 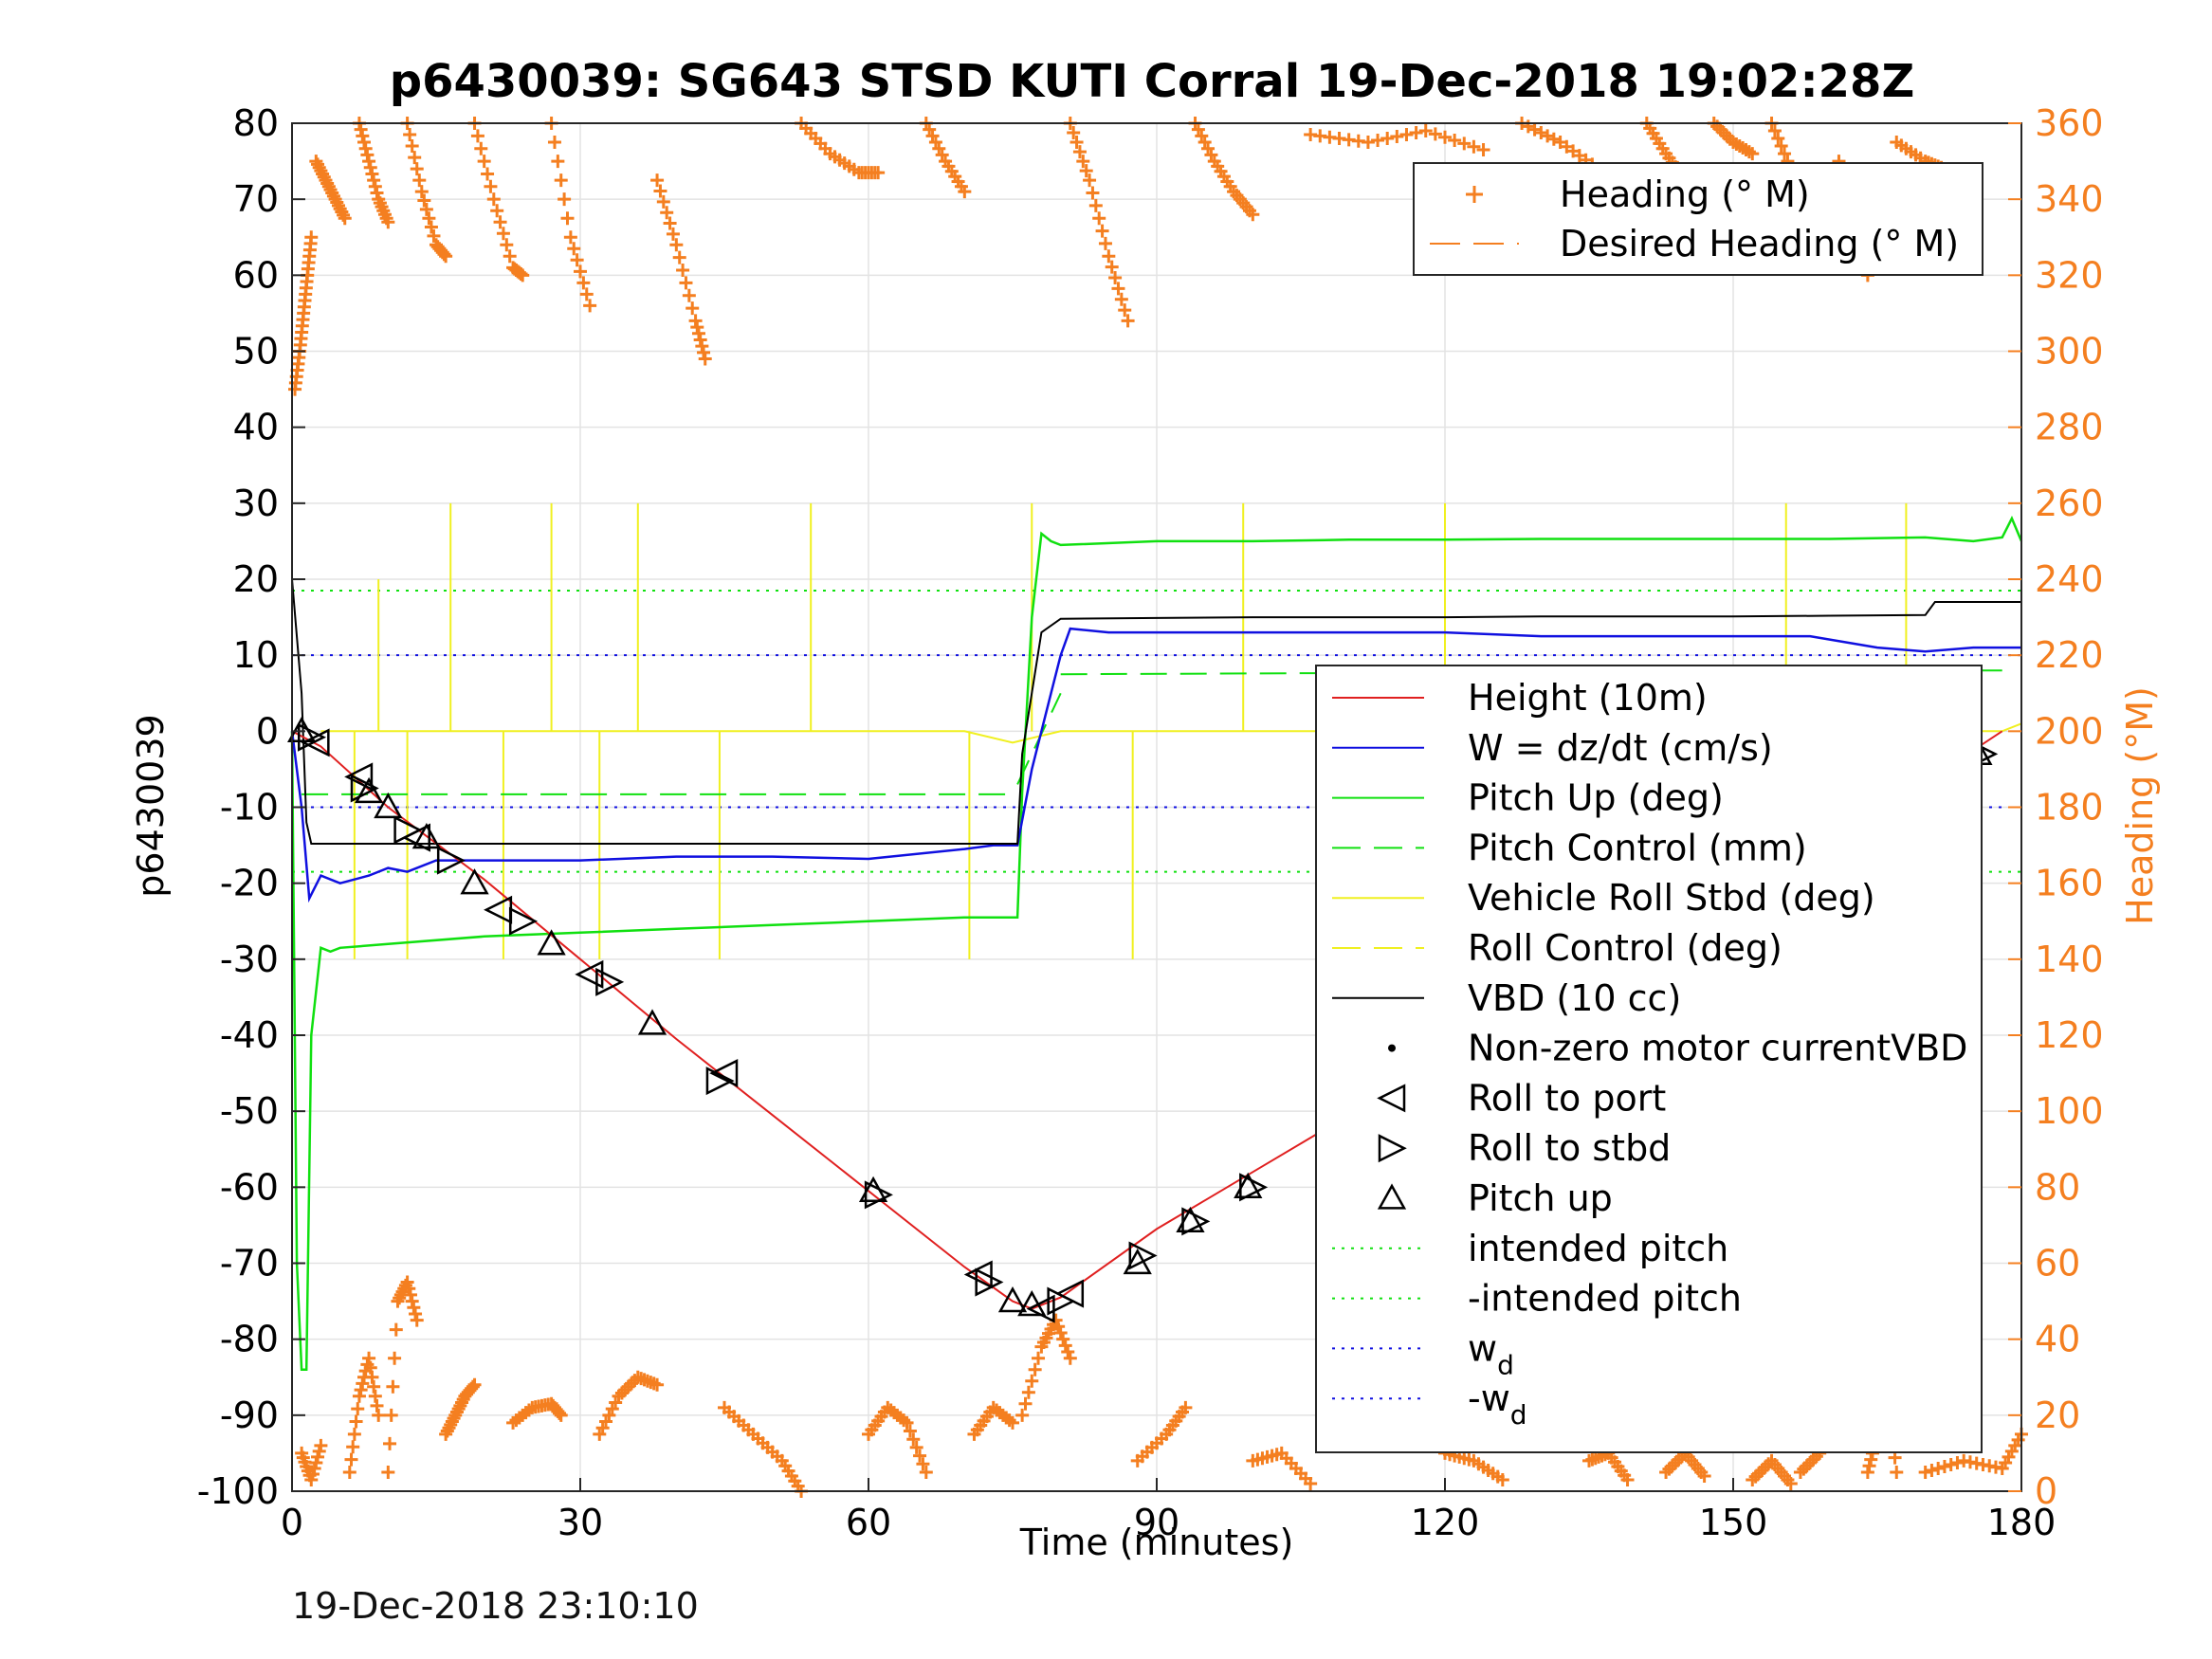 I want to click on heading-legend-swatch, so click(x=1474, y=194).